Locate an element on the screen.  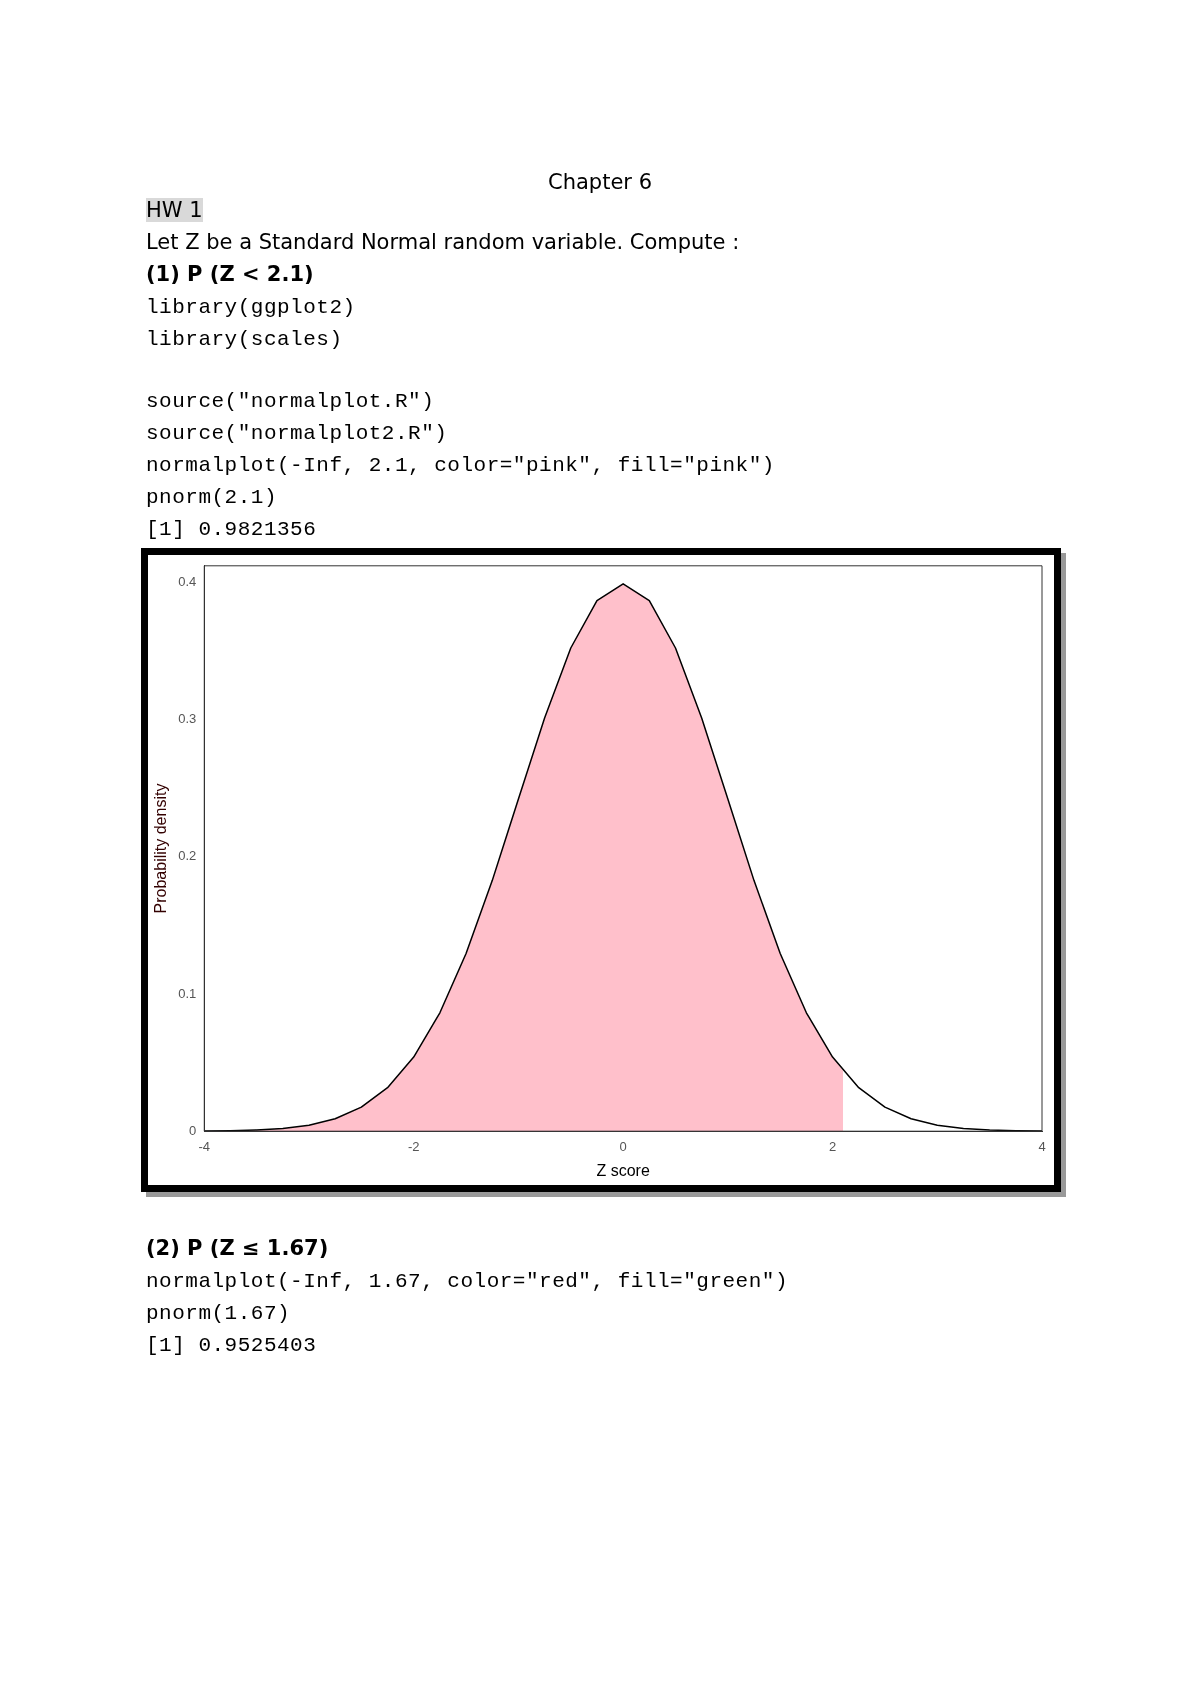
y-axis-title: Probability density is located at coordinates (161, 848).